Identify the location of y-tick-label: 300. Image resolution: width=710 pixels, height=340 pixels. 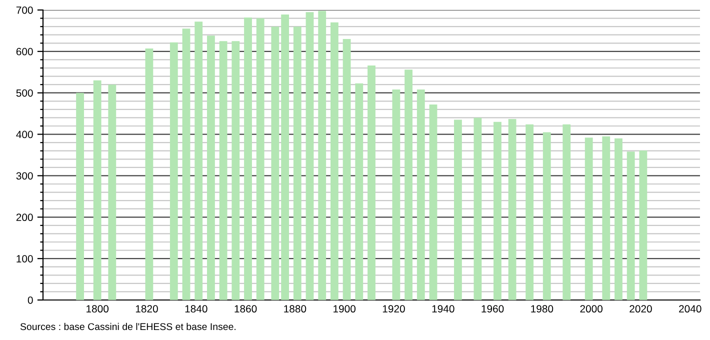
(24, 176).